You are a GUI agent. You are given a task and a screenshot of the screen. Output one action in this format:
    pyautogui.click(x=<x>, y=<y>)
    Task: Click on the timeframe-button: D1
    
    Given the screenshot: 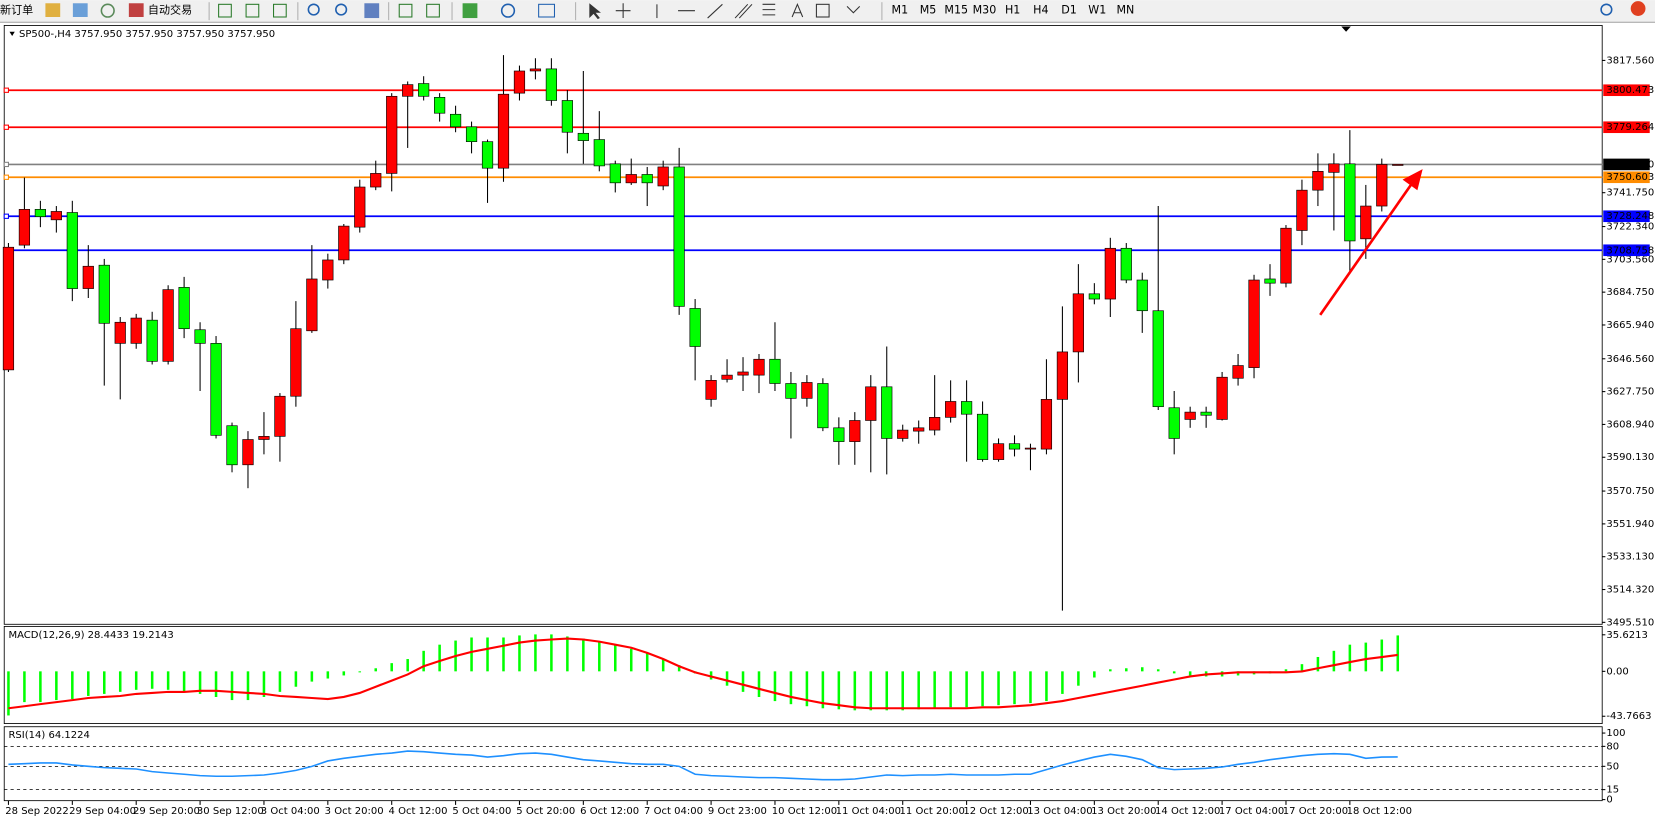 What is the action you would take?
    pyautogui.click(x=1069, y=10)
    